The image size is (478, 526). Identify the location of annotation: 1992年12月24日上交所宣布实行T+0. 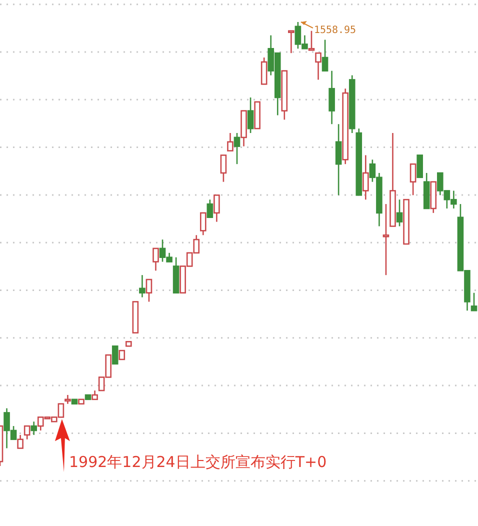
(198, 462).